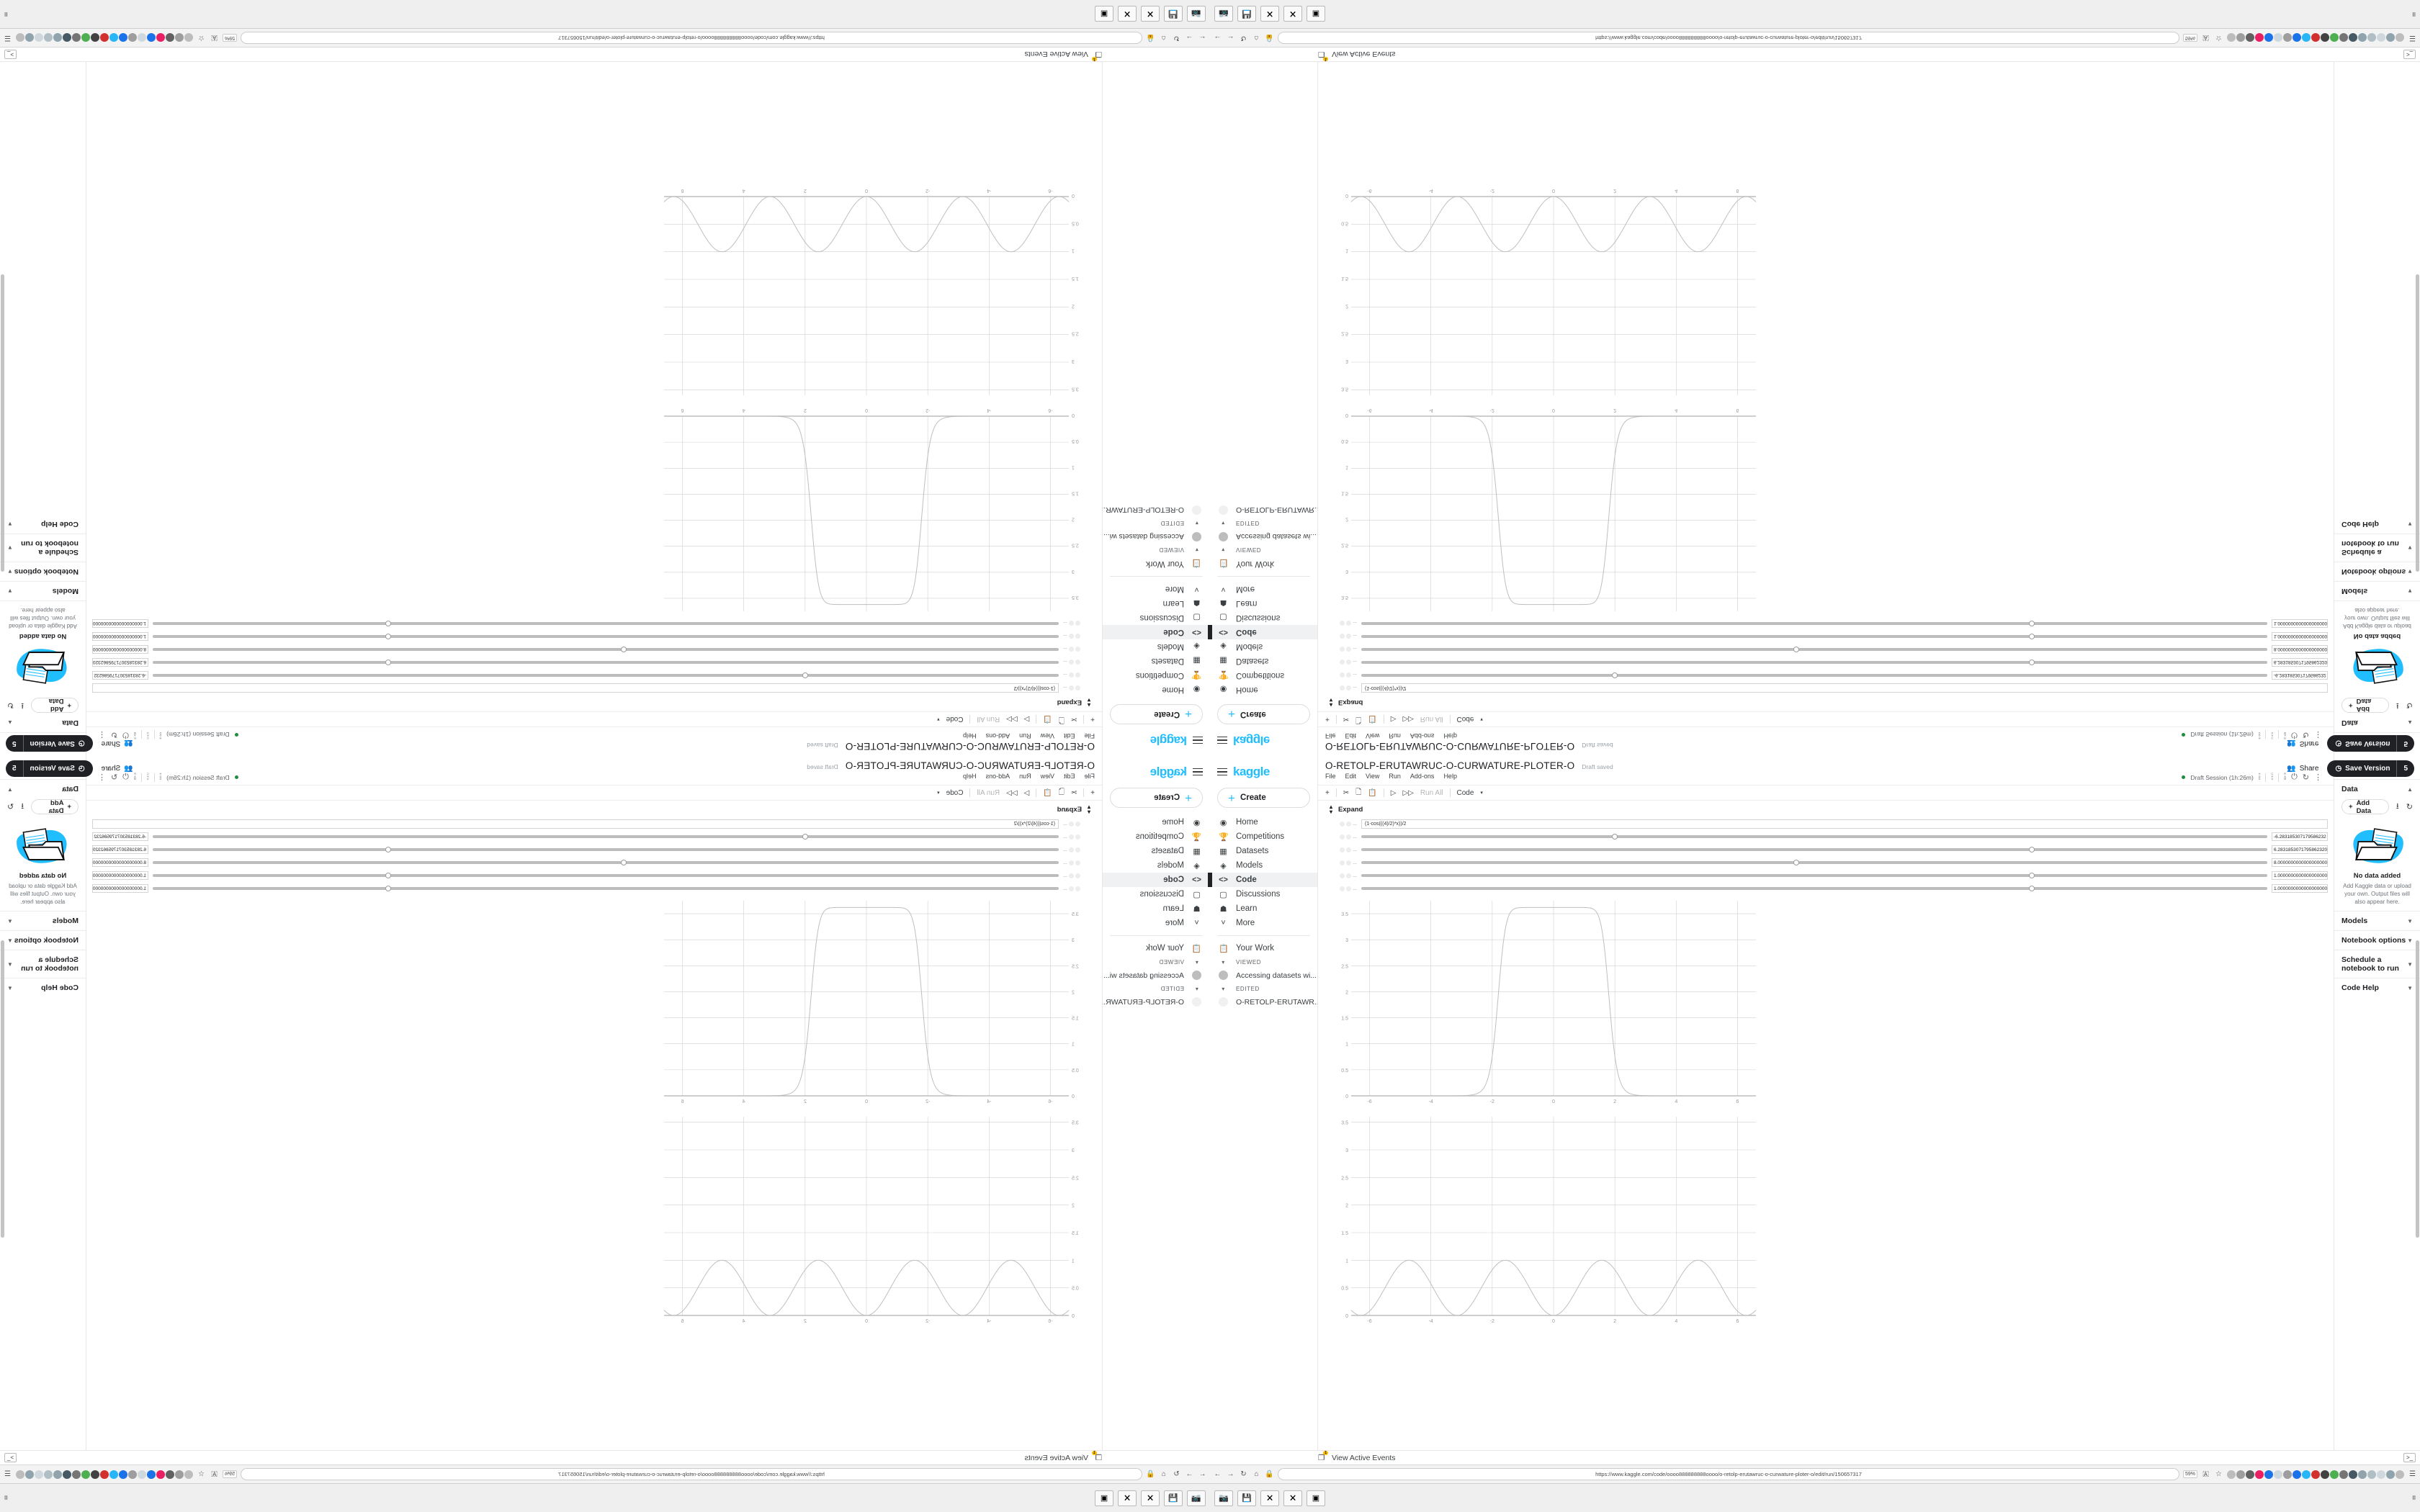 Image resolution: width=2420 pixels, height=1512 pixels. What do you see at coordinates (1156, 564) in the screenshot?
I see `sidebar-item-your-work: 📋 Your Work` at bounding box center [1156, 564].